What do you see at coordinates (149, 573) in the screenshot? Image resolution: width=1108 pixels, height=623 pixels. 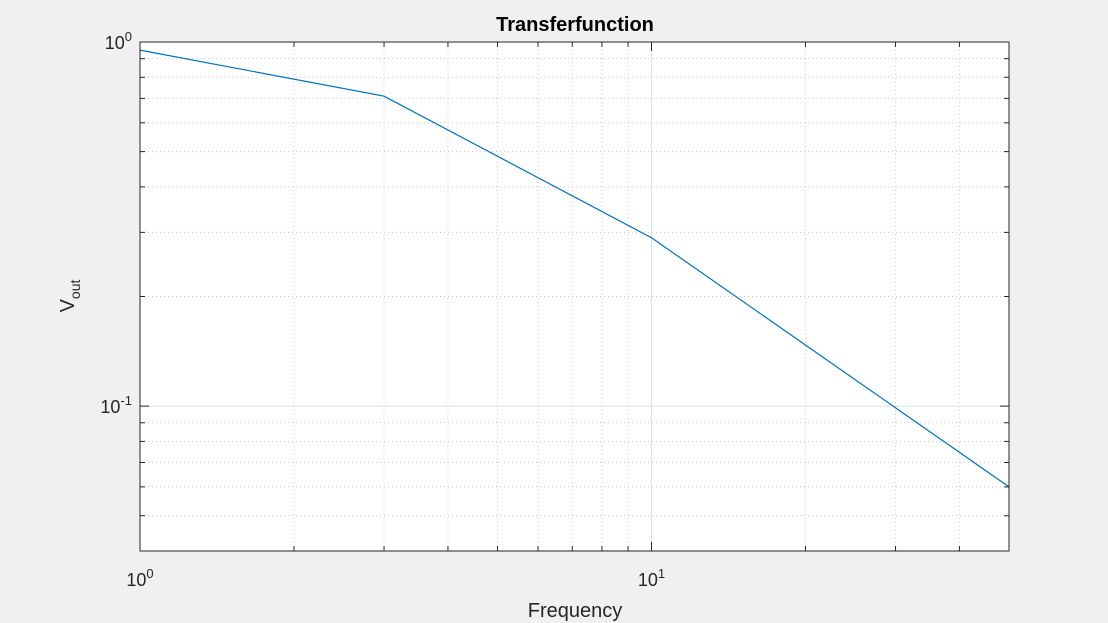 I see `x-tick-label-exponent: 0` at bounding box center [149, 573].